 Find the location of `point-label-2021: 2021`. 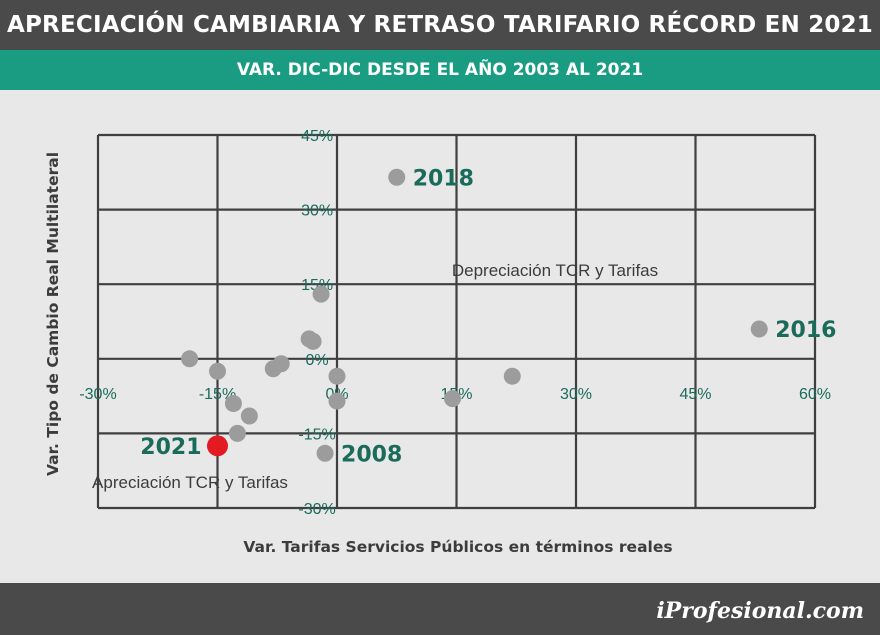

point-label-2021: 2021 is located at coordinates (170, 447).